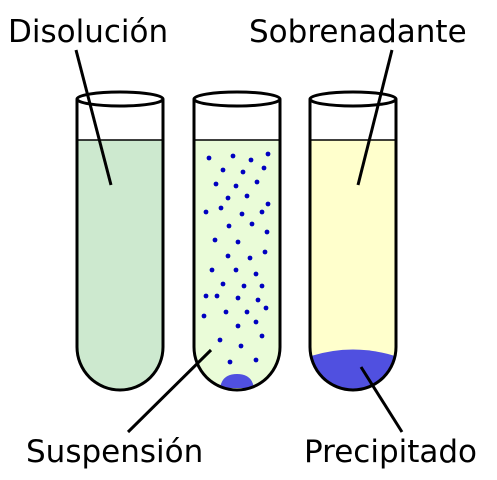 This screenshot has height=480, width=497. I want to click on precipitate-tube-body, so click(353, 245).